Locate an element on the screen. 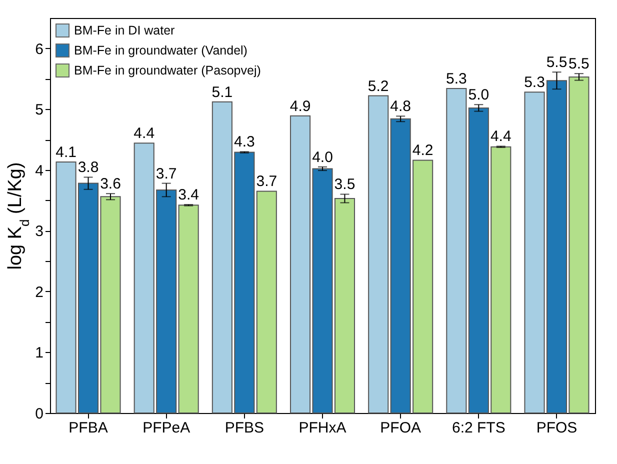  y-tick-label: 2 is located at coordinates (39, 292).